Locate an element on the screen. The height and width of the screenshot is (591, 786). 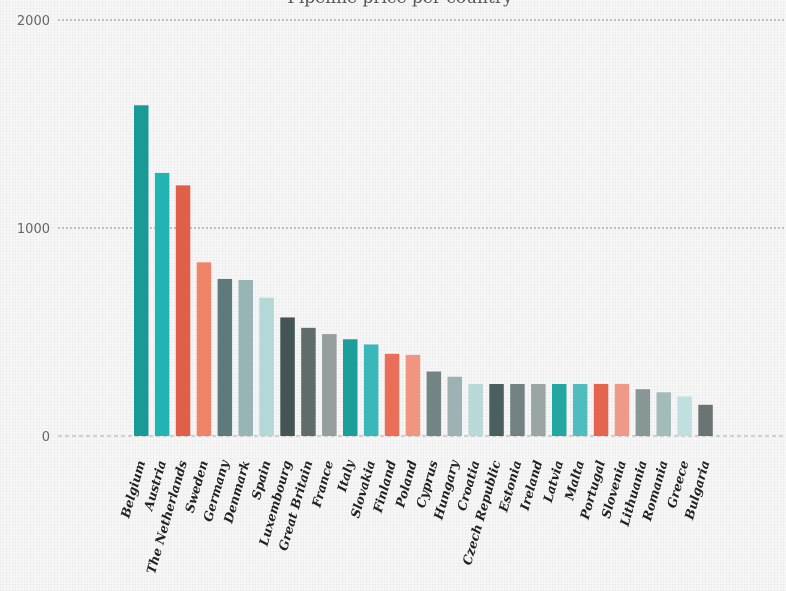
chart-title: Pipeline price per country is located at coordinates (400, 4).